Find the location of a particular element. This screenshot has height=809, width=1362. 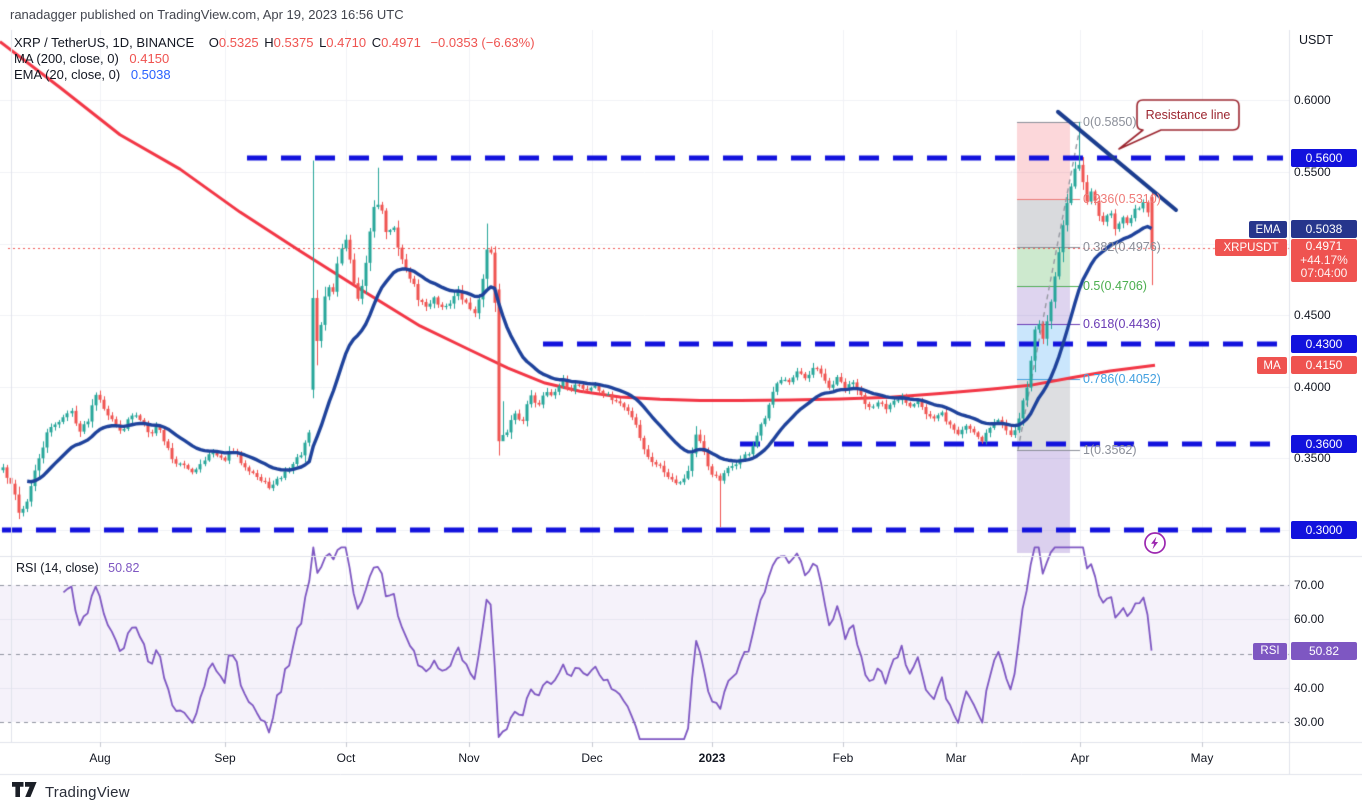

time-axis-label: Nov is located at coordinates (469, 758).